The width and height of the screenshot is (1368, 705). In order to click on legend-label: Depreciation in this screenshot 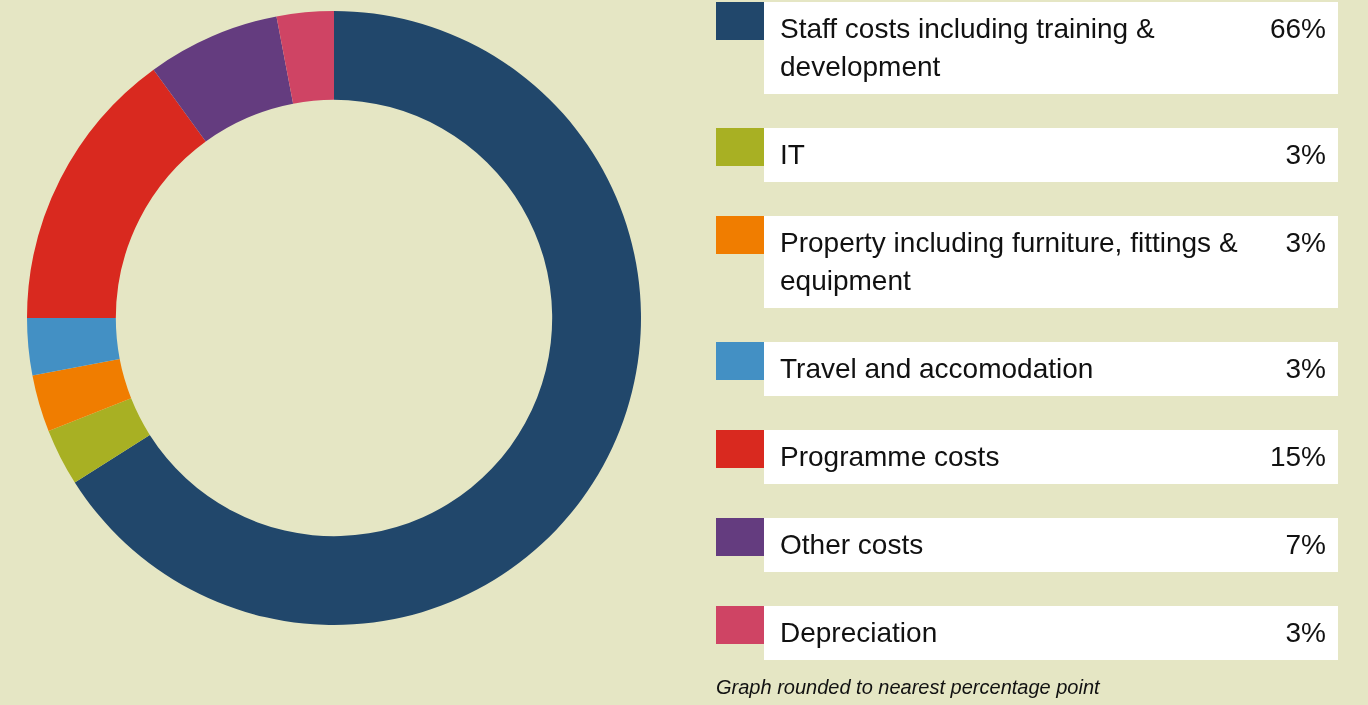, I will do `click(859, 633)`.